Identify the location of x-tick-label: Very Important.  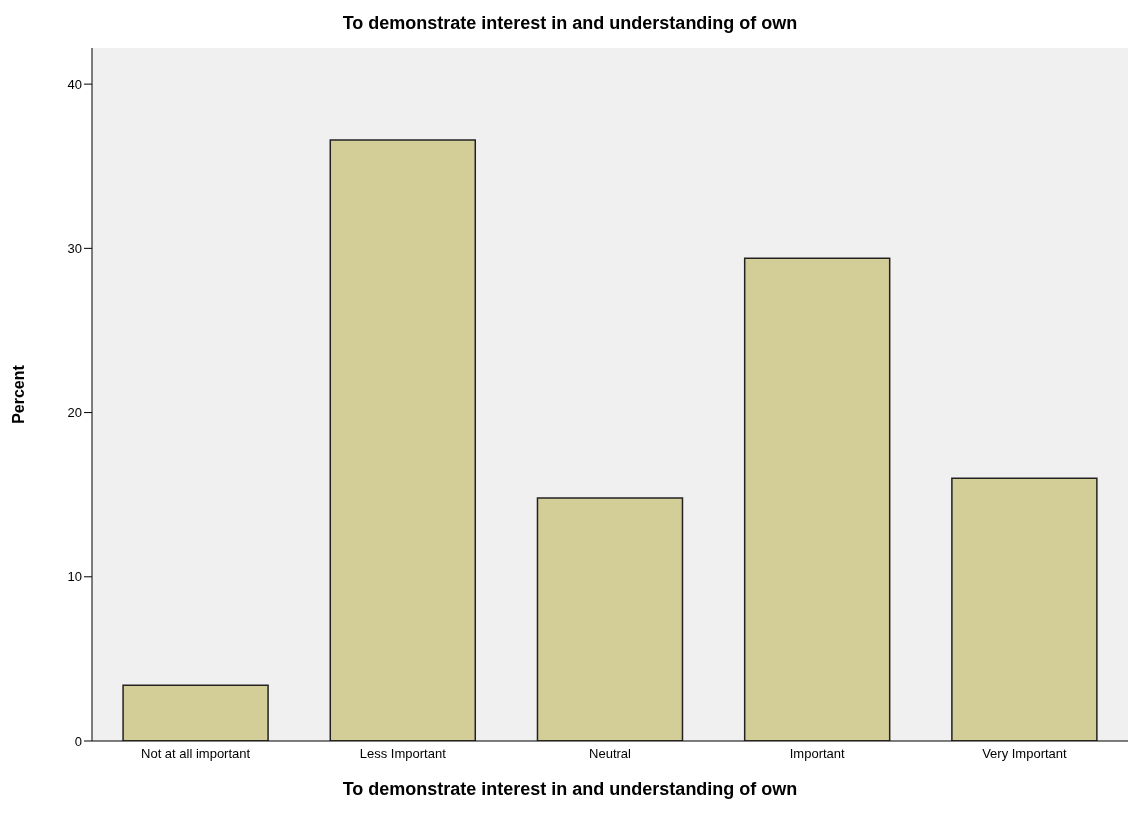
(1025, 754).